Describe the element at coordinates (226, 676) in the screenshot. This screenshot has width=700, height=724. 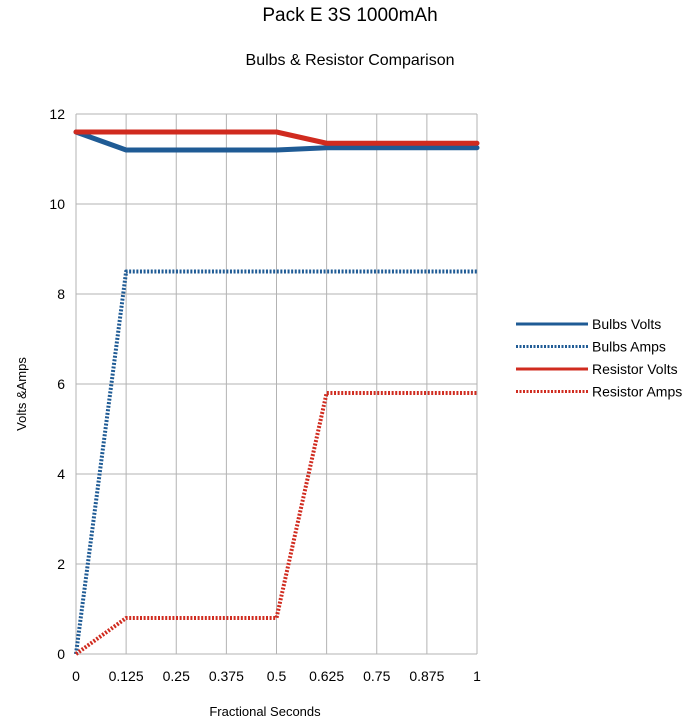
I see `x-tick-label: 0.375` at that location.